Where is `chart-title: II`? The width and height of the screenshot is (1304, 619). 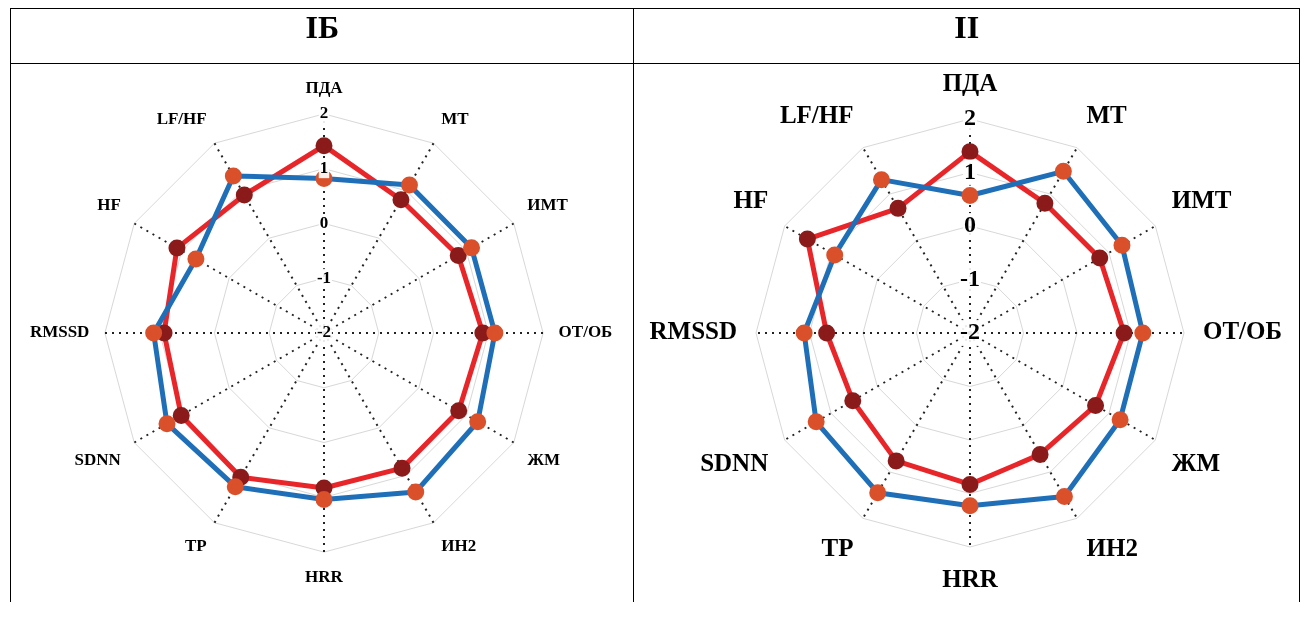 chart-title: II is located at coordinates (967, 27).